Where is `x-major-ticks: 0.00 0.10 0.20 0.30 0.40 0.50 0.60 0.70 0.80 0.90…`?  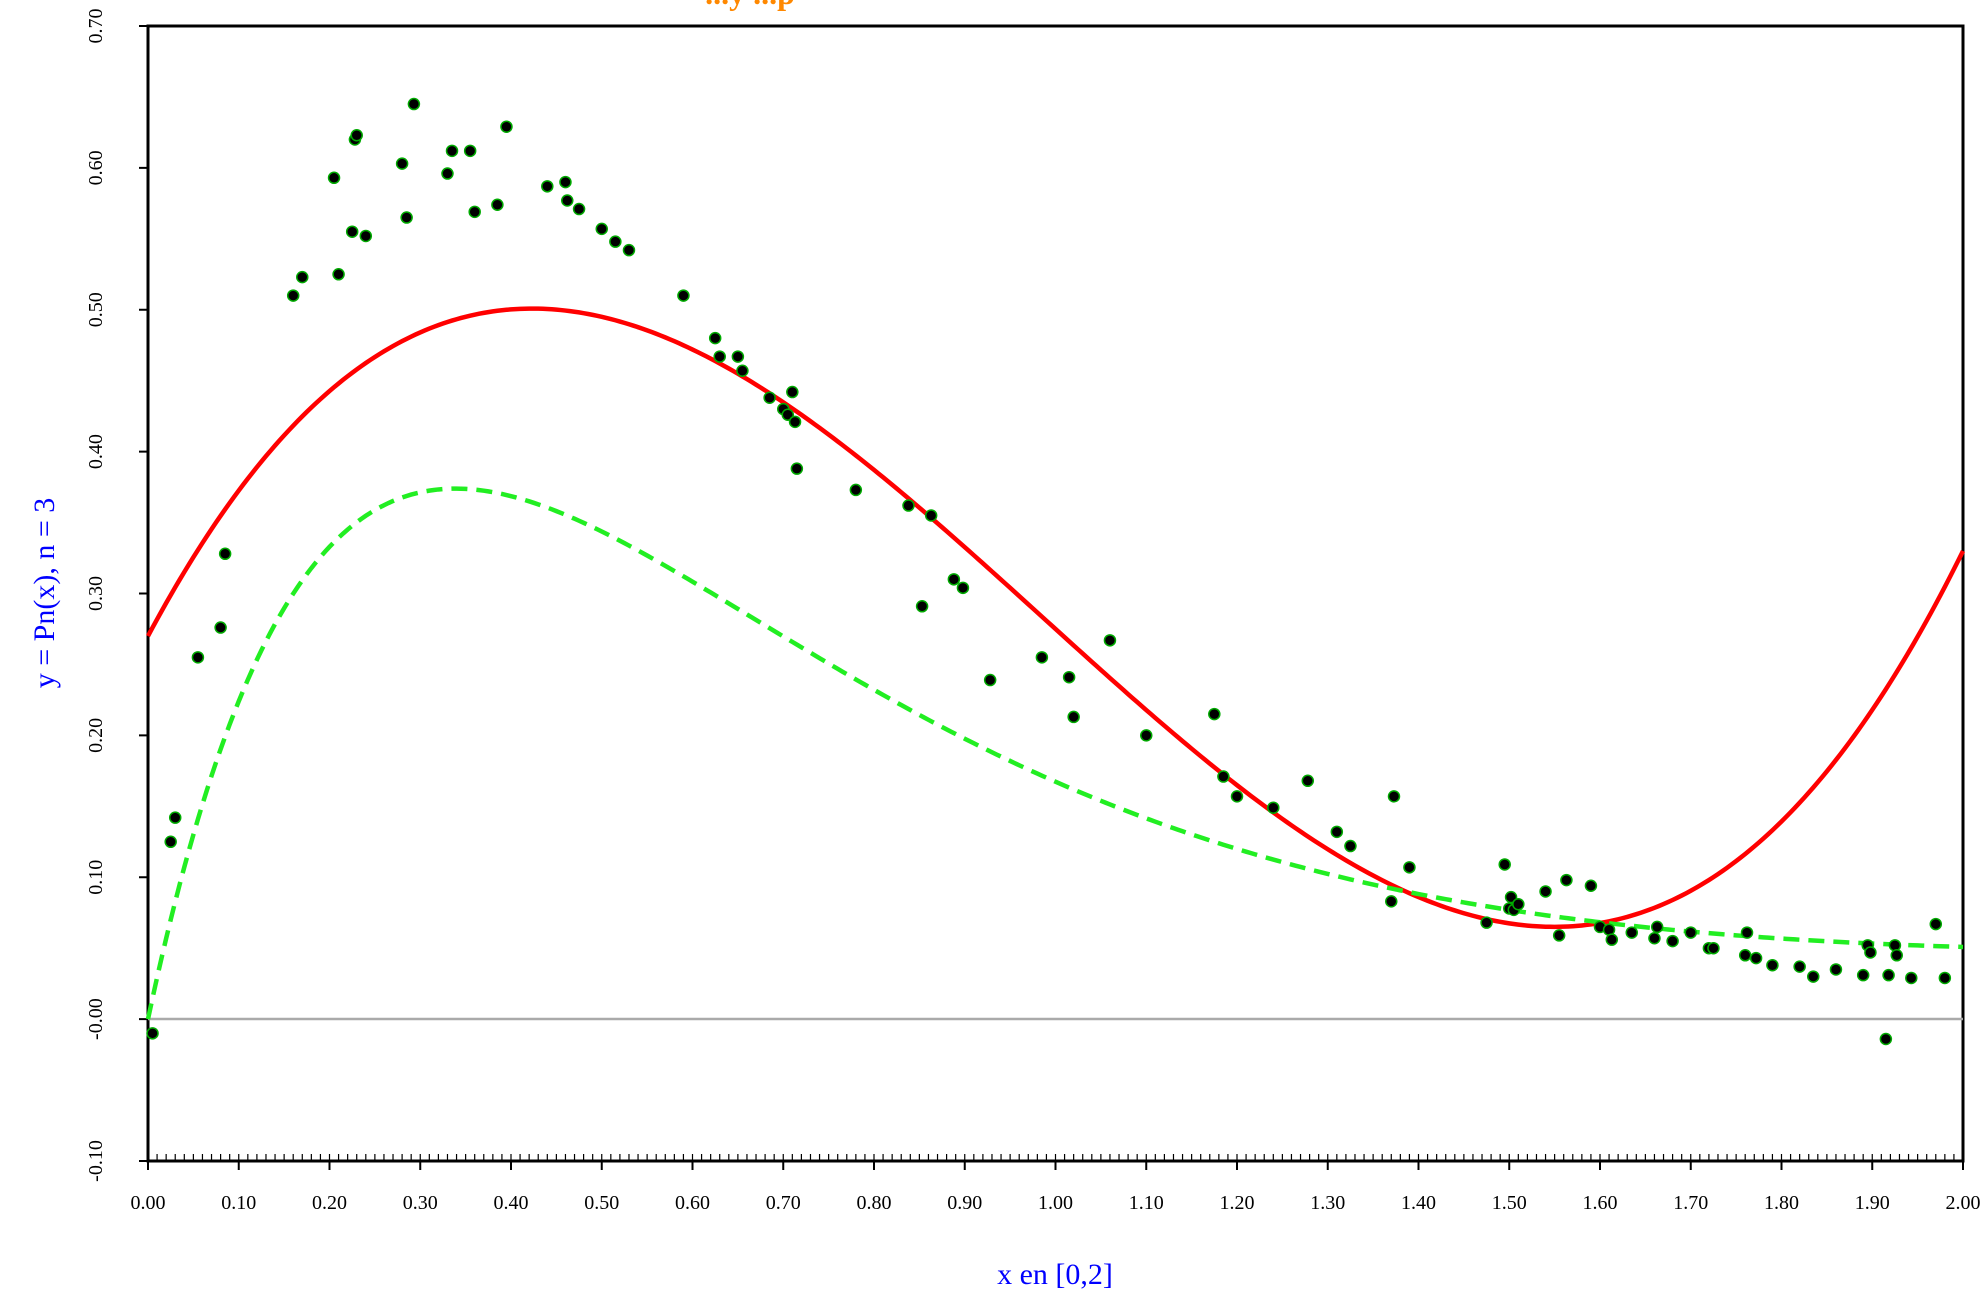 x-major-ticks: 0.00 0.10 0.20 0.30 0.40 0.50 0.60 0.70 0.80 0.90… is located at coordinates (1056, 1187).